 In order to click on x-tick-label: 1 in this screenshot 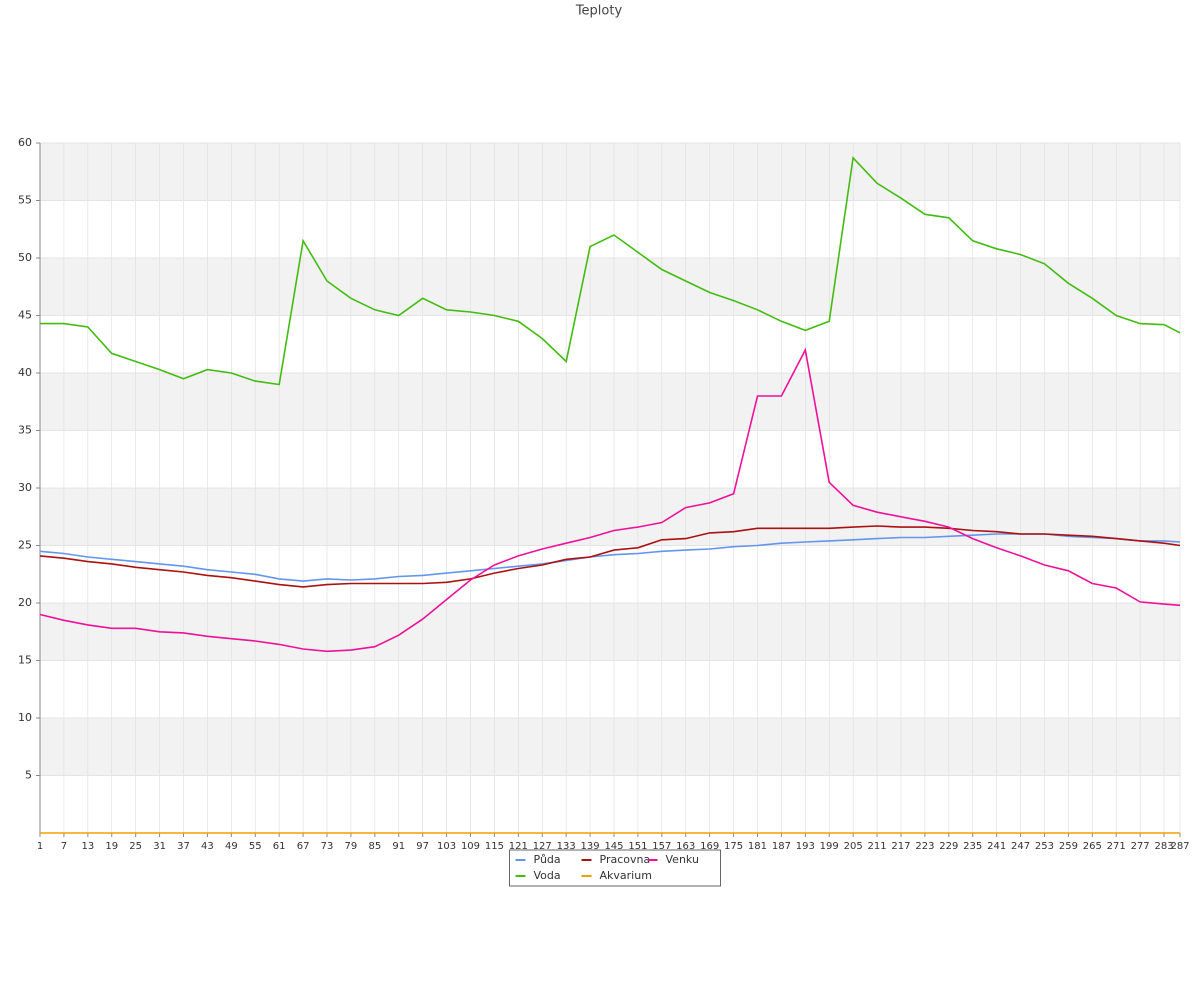, I will do `click(40, 846)`.